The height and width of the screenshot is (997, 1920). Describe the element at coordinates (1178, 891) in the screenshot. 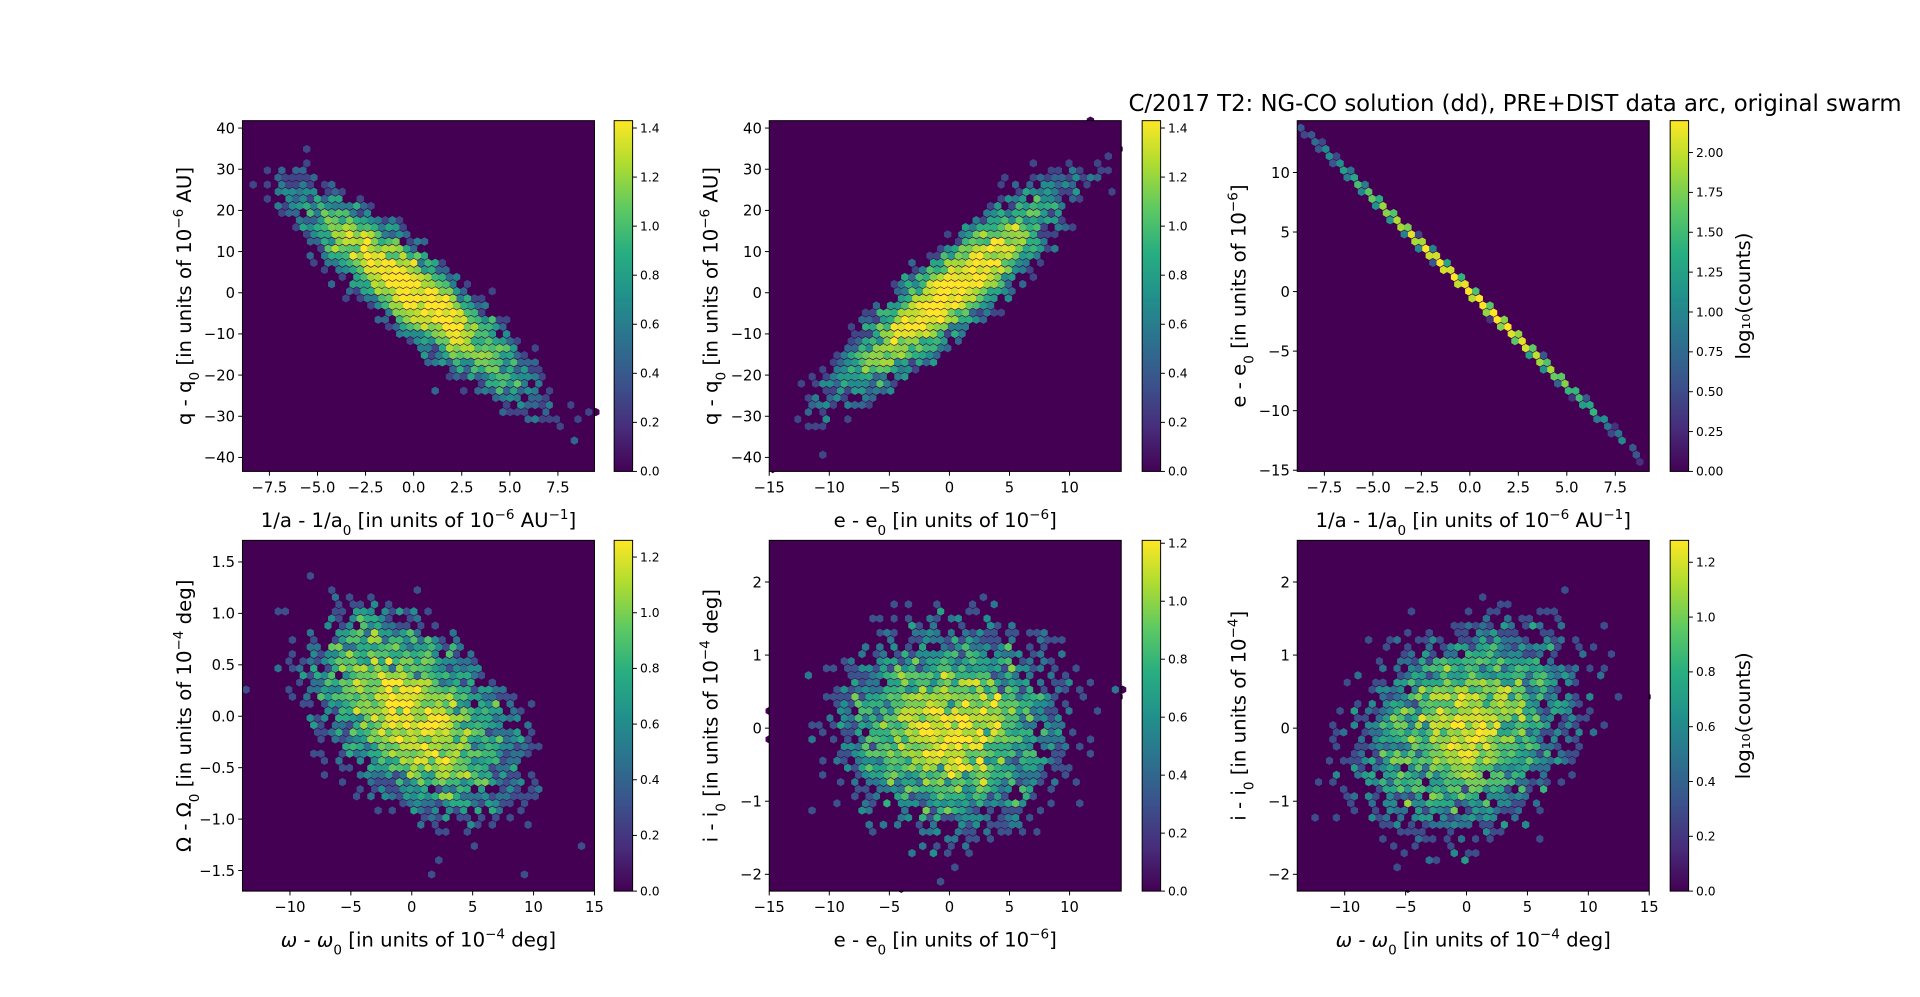

I see `colorbar-tick-label: 0.0` at that location.